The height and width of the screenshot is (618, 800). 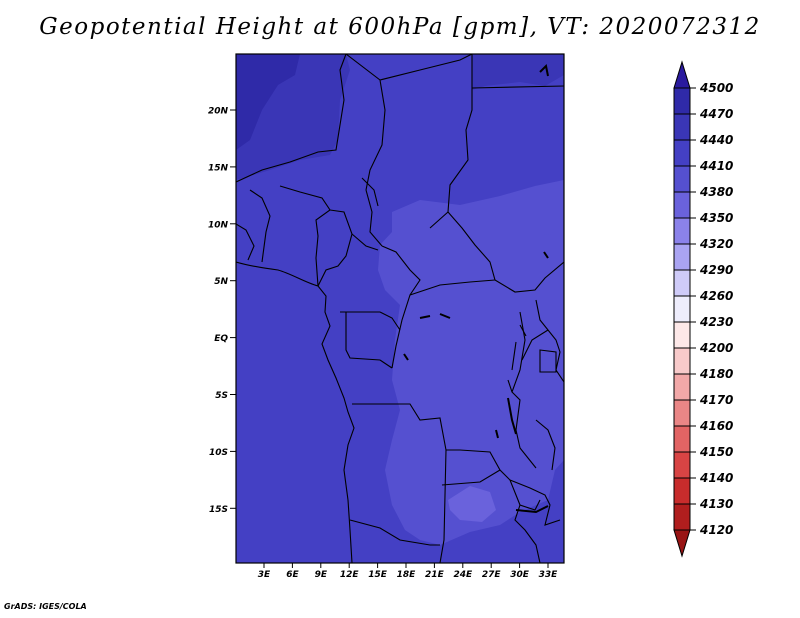 I want to click on colorbar-label: 4260, so click(x=716, y=296).